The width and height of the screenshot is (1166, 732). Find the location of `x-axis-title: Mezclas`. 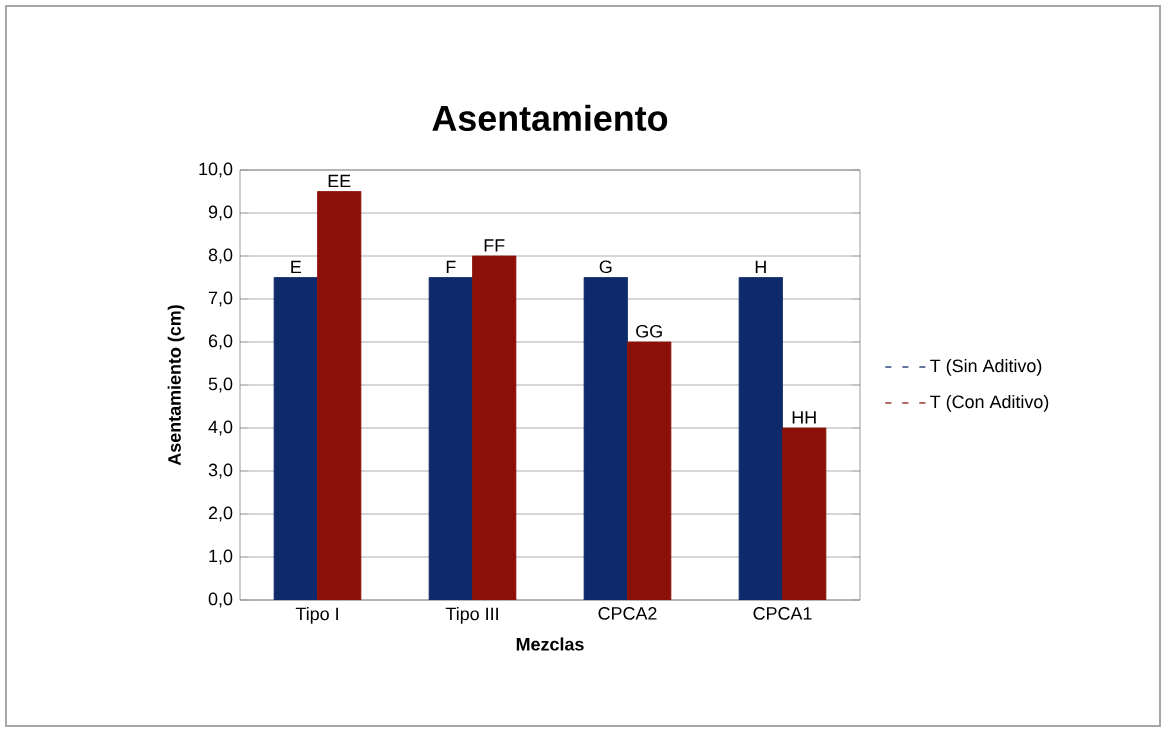

x-axis-title: Mezclas is located at coordinates (550, 644).